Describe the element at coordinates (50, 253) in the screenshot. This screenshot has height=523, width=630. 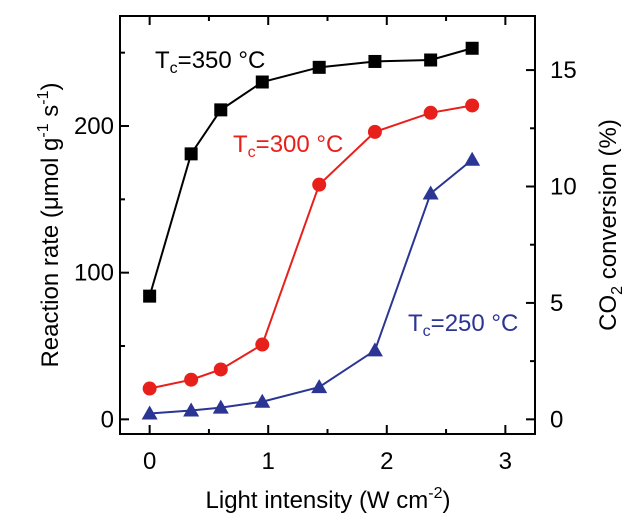
I see `y-left-label-main: Reaction rate (μmol g` at that location.